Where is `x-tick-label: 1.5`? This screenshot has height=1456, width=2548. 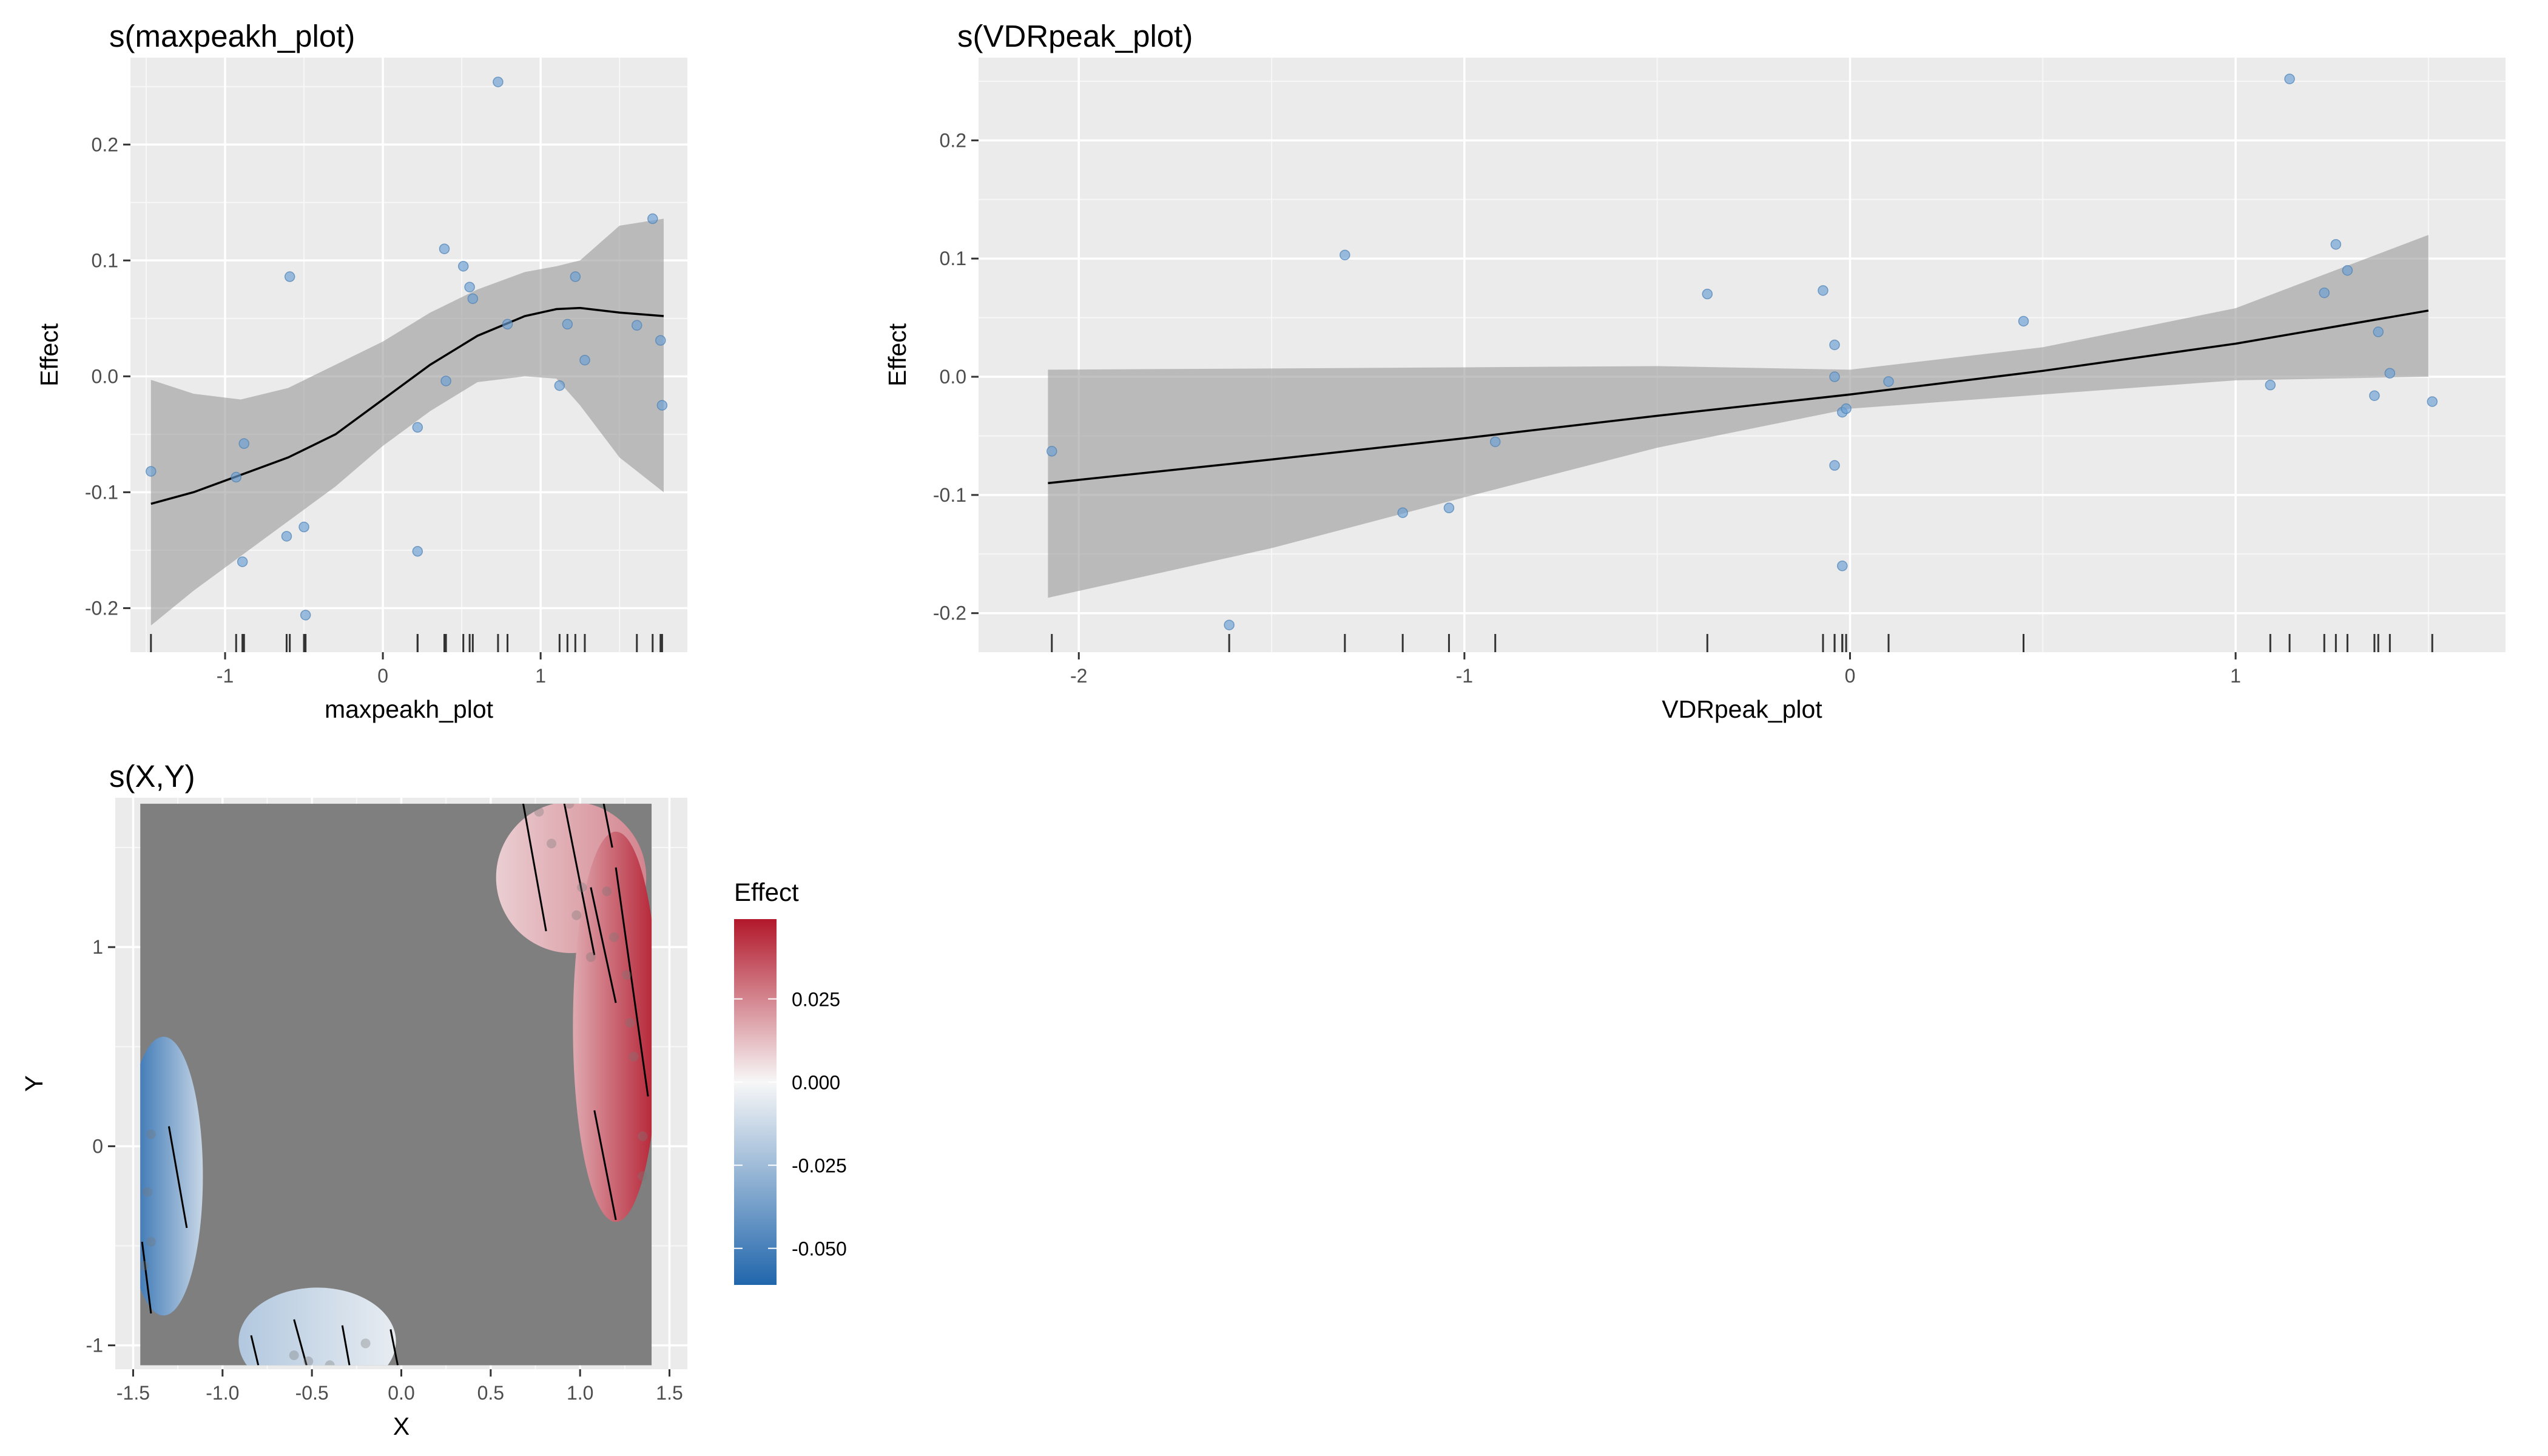
x-tick-label: 1.5 is located at coordinates (669, 1393).